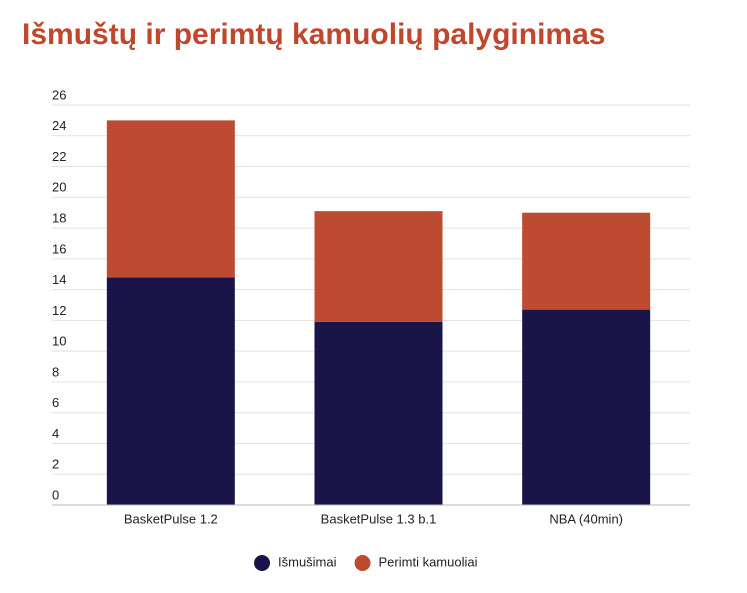  Describe the element at coordinates (307, 561) in the screenshot. I see `legend-label: Išmušimai` at that location.